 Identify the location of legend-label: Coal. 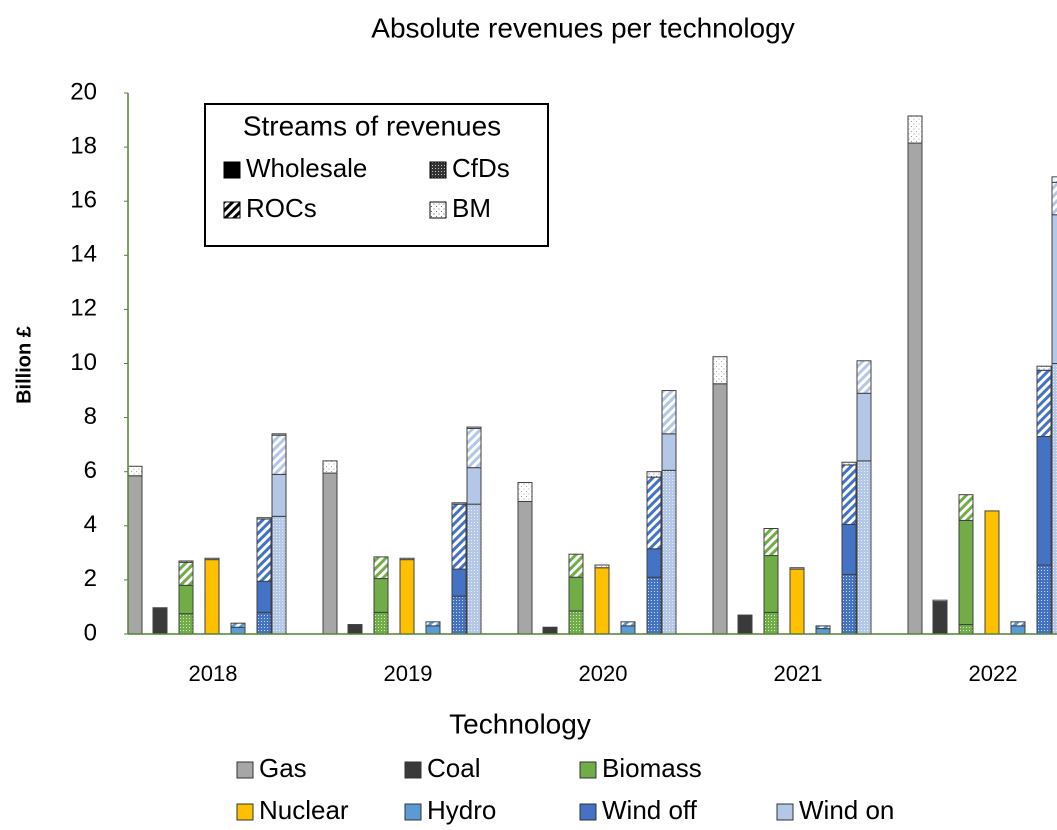
(453, 768).